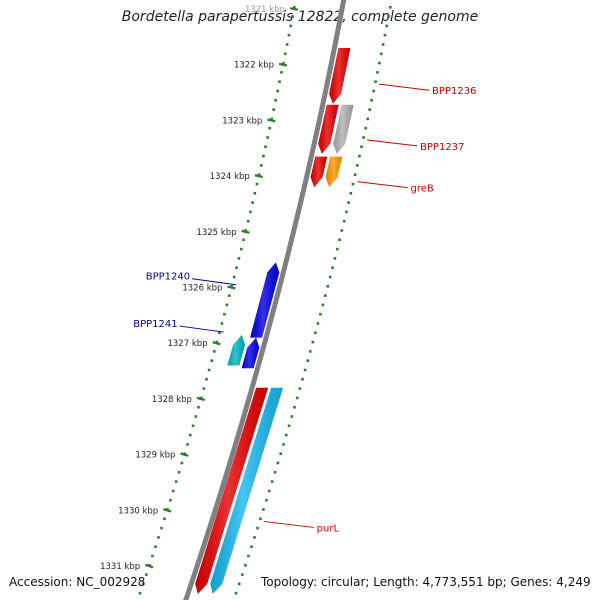 Image resolution: width=600 pixels, height=600 pixels. What do you see at coordinates (216, 233) in the screenshot?
I see `tick-label: 1325 kbp` at bounding box center [216, 233].